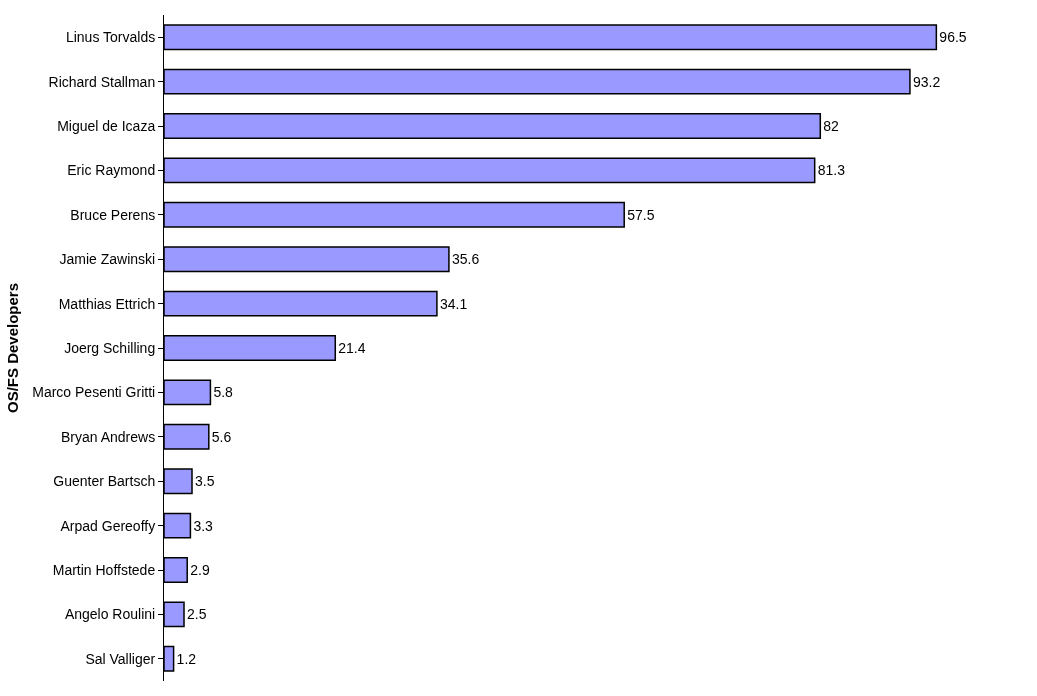 Image resolution: width=1037 pixels, height=696 pixels. I want to click on data-label: 1.2, so click(186, 658).